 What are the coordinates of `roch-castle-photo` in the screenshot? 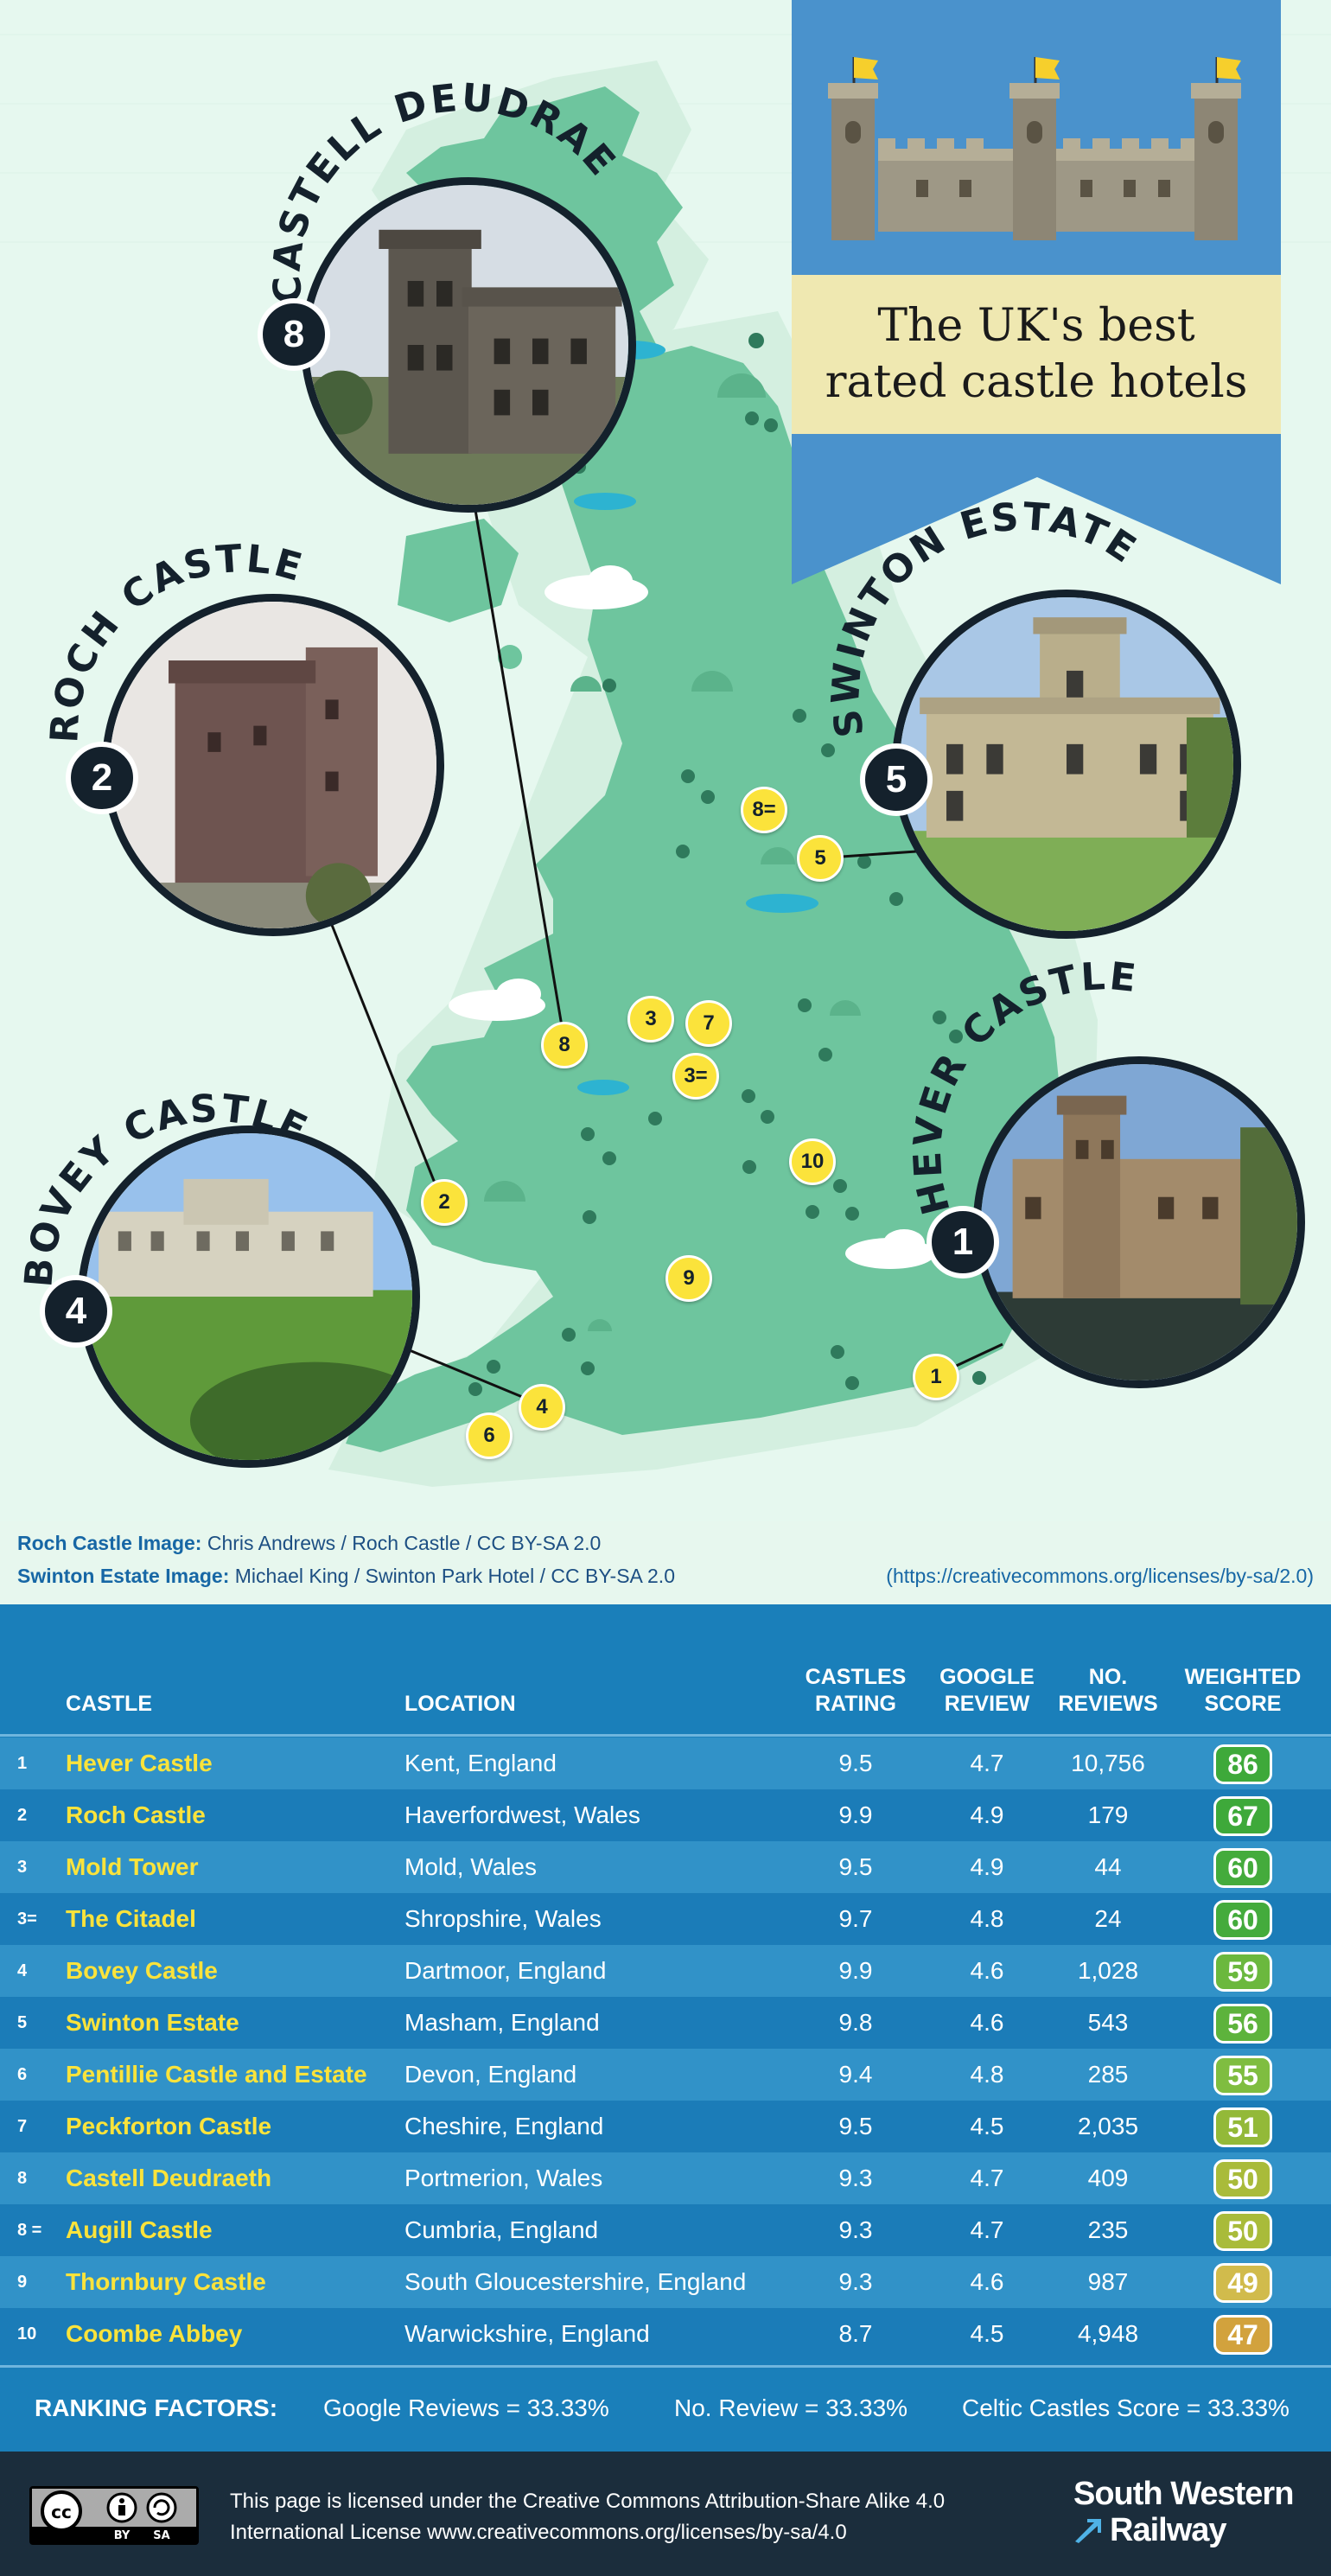 It's located at (273, 765).